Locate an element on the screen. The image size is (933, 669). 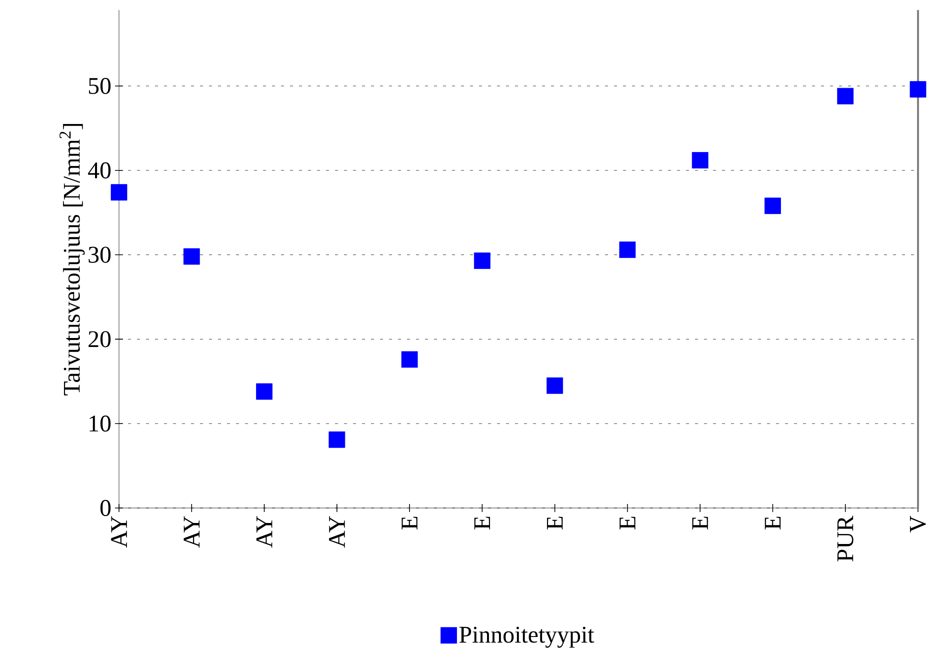
y-tick-label: 0 is located at coordinates (105, 508).